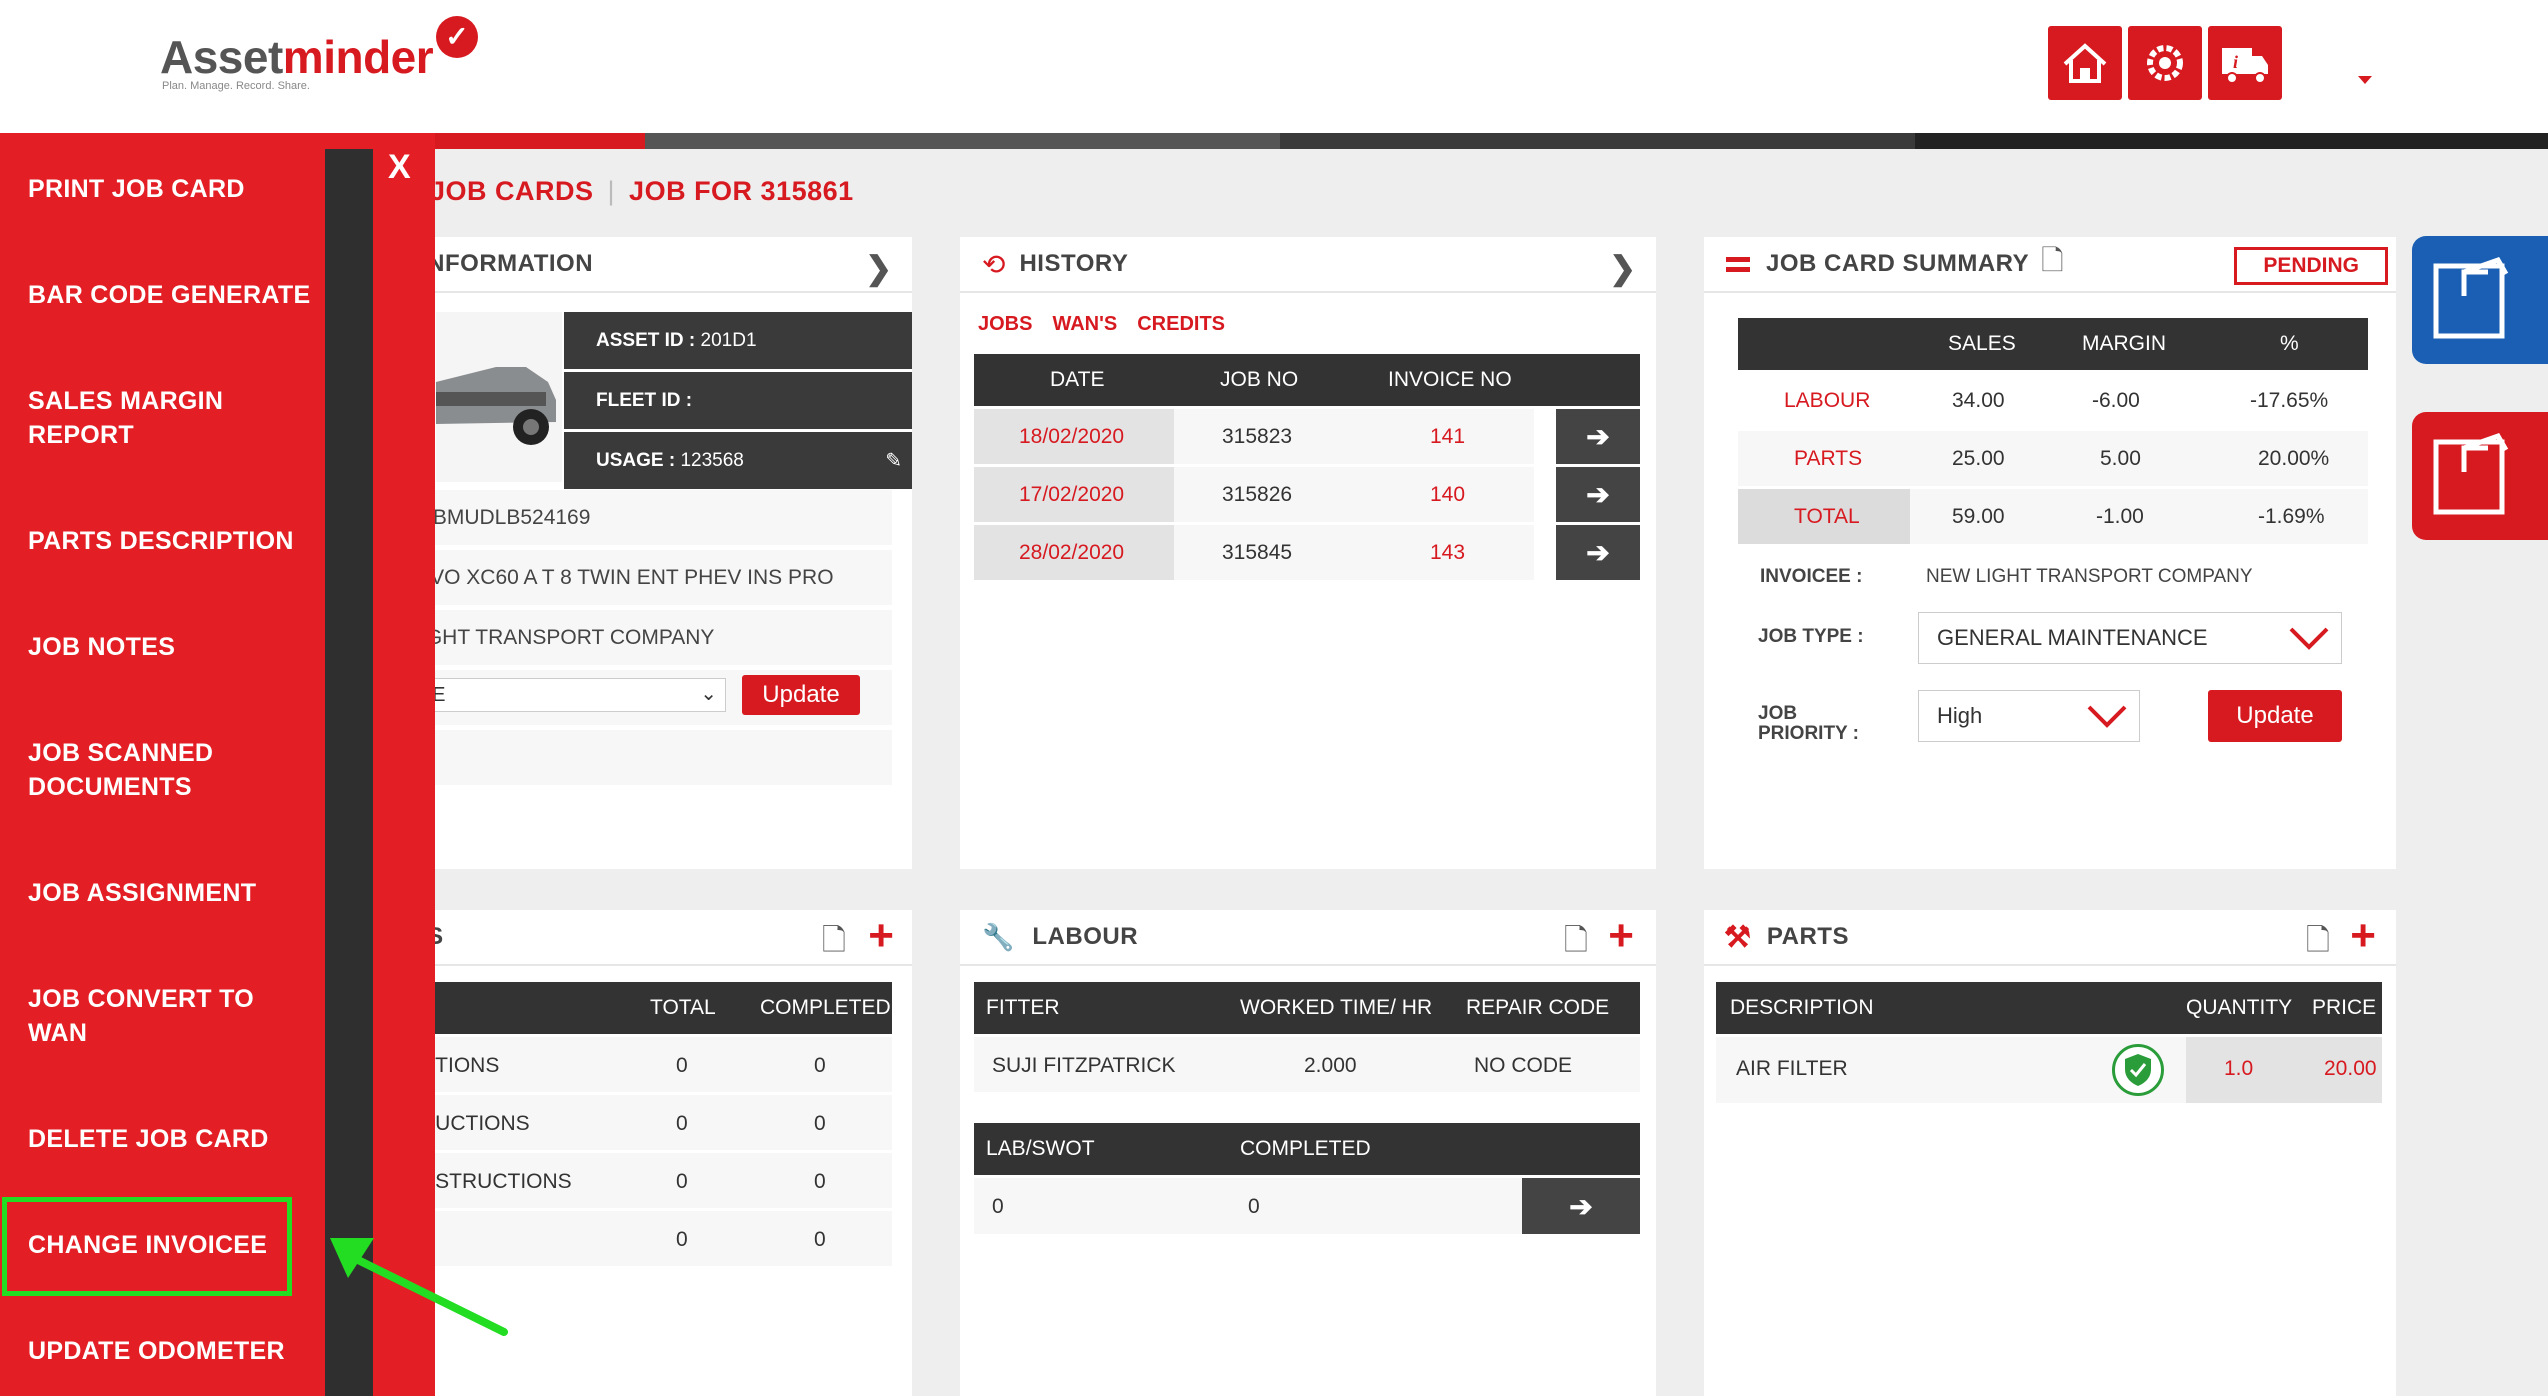  I want to click on summary-row: TOTAL 59.00 -1.00 -1.69%, so click(2053, 516).